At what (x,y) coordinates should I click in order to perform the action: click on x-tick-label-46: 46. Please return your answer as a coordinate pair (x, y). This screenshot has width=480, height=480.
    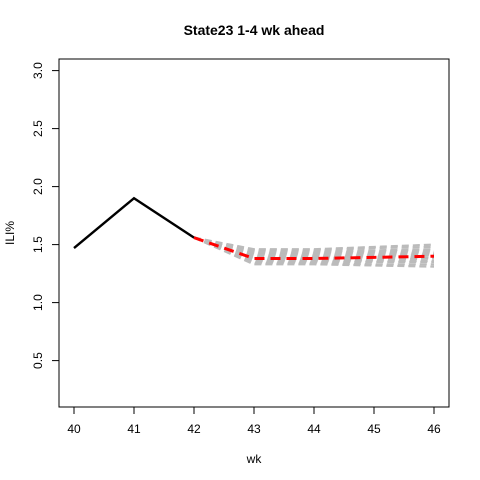
    Looking at the image, I should click on (434, 429).